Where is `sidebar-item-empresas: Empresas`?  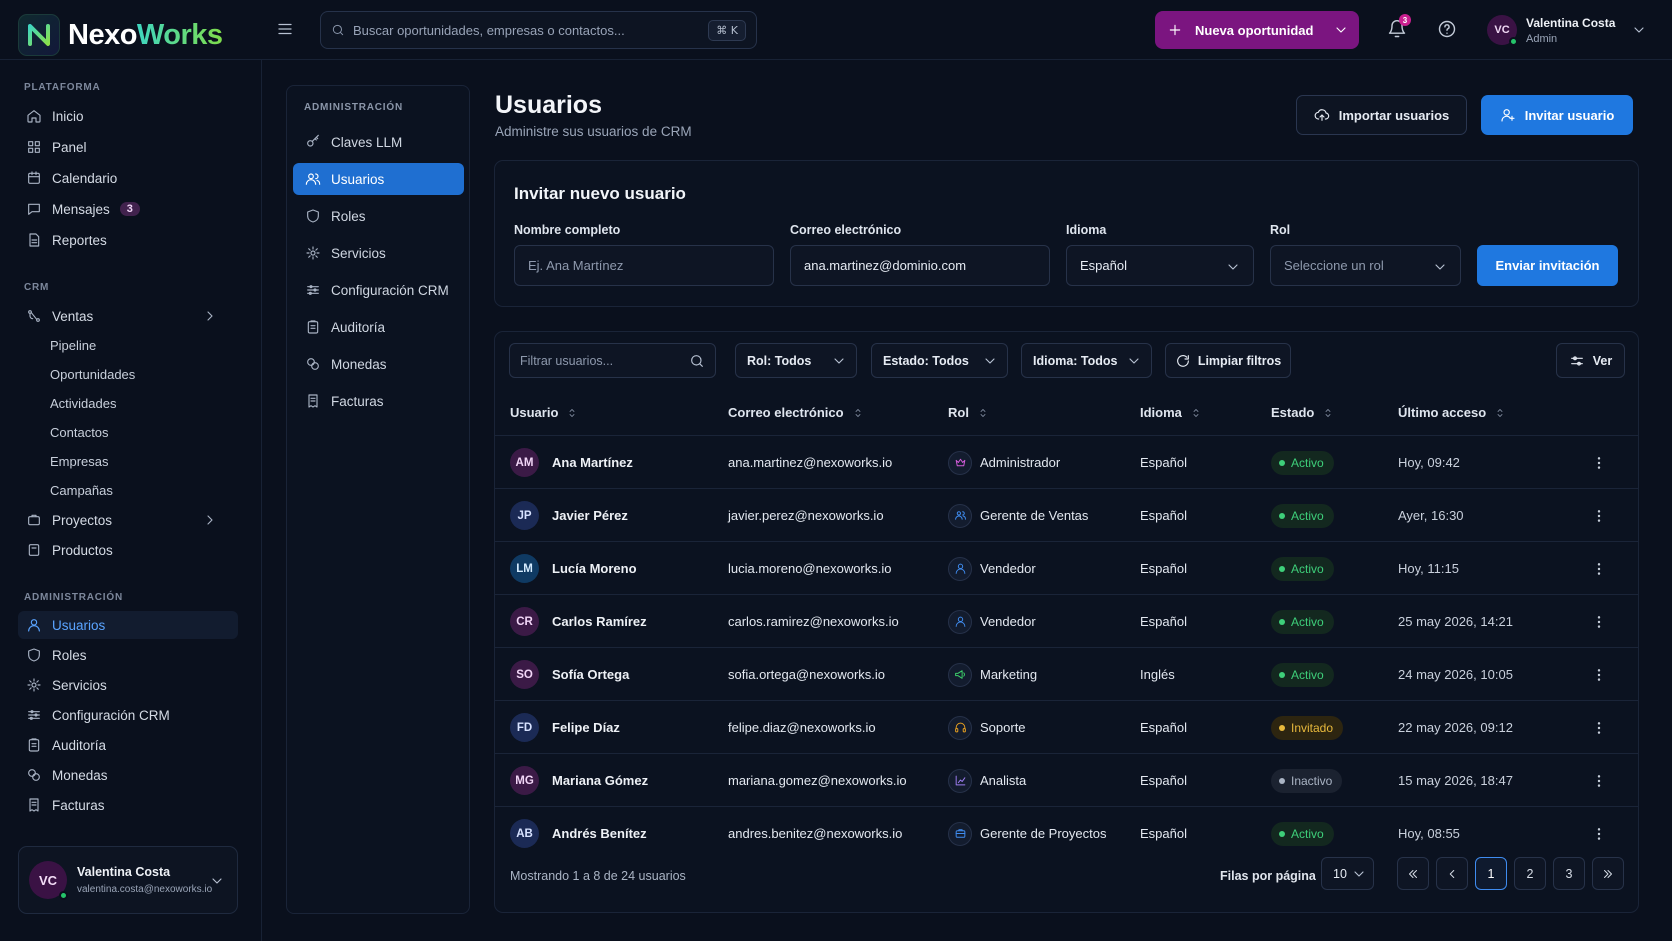
sidebar-item-empresas: Empresas is located at coordinates (79, 461).